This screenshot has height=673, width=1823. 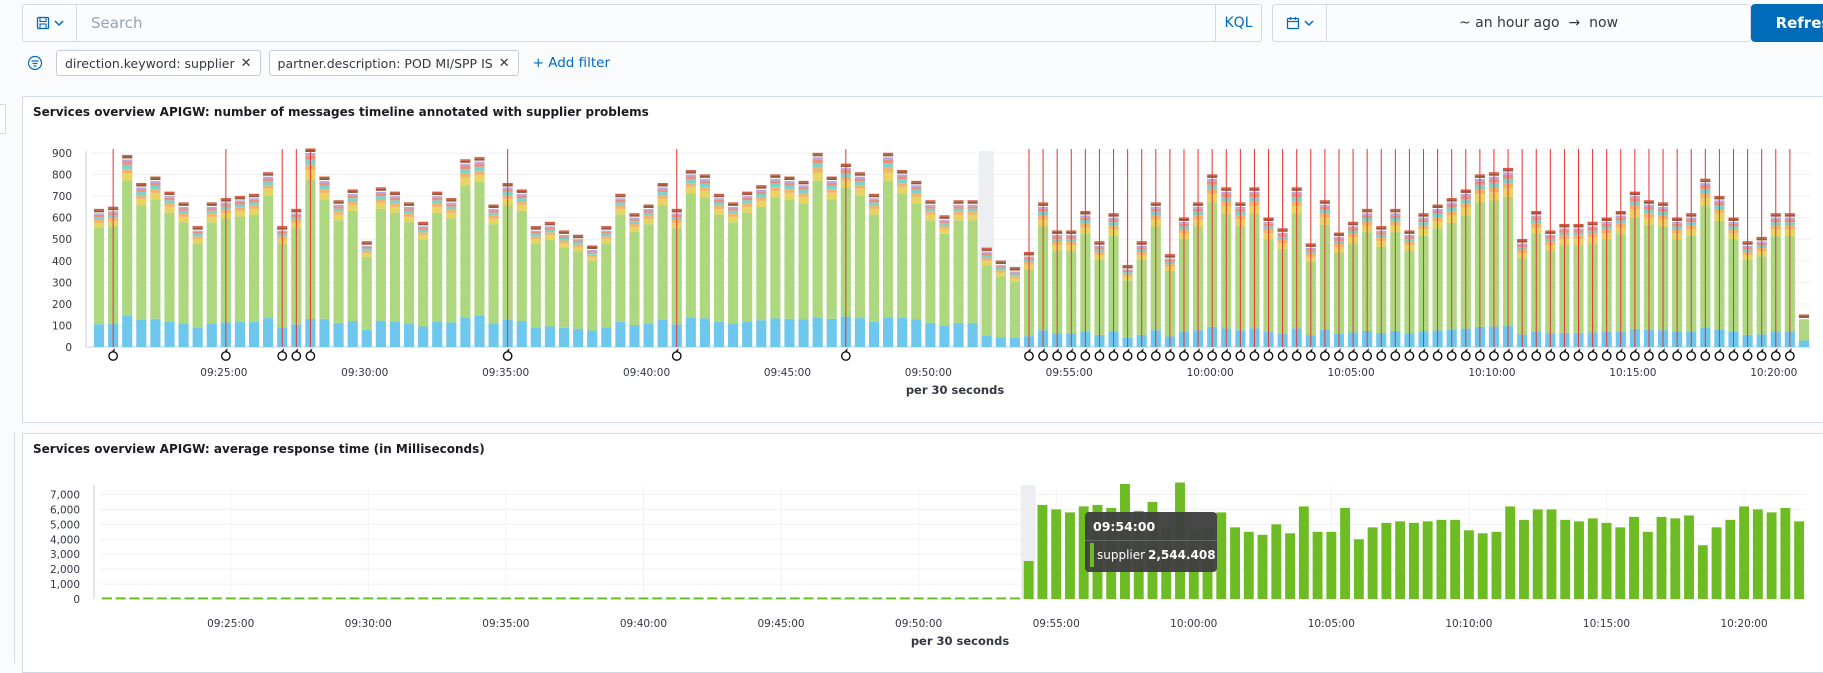 What do you see at coordinates (918, 624) in the screenshot?
I see `x-tick-label: 09:50:00` at bounding box center [918, 624].